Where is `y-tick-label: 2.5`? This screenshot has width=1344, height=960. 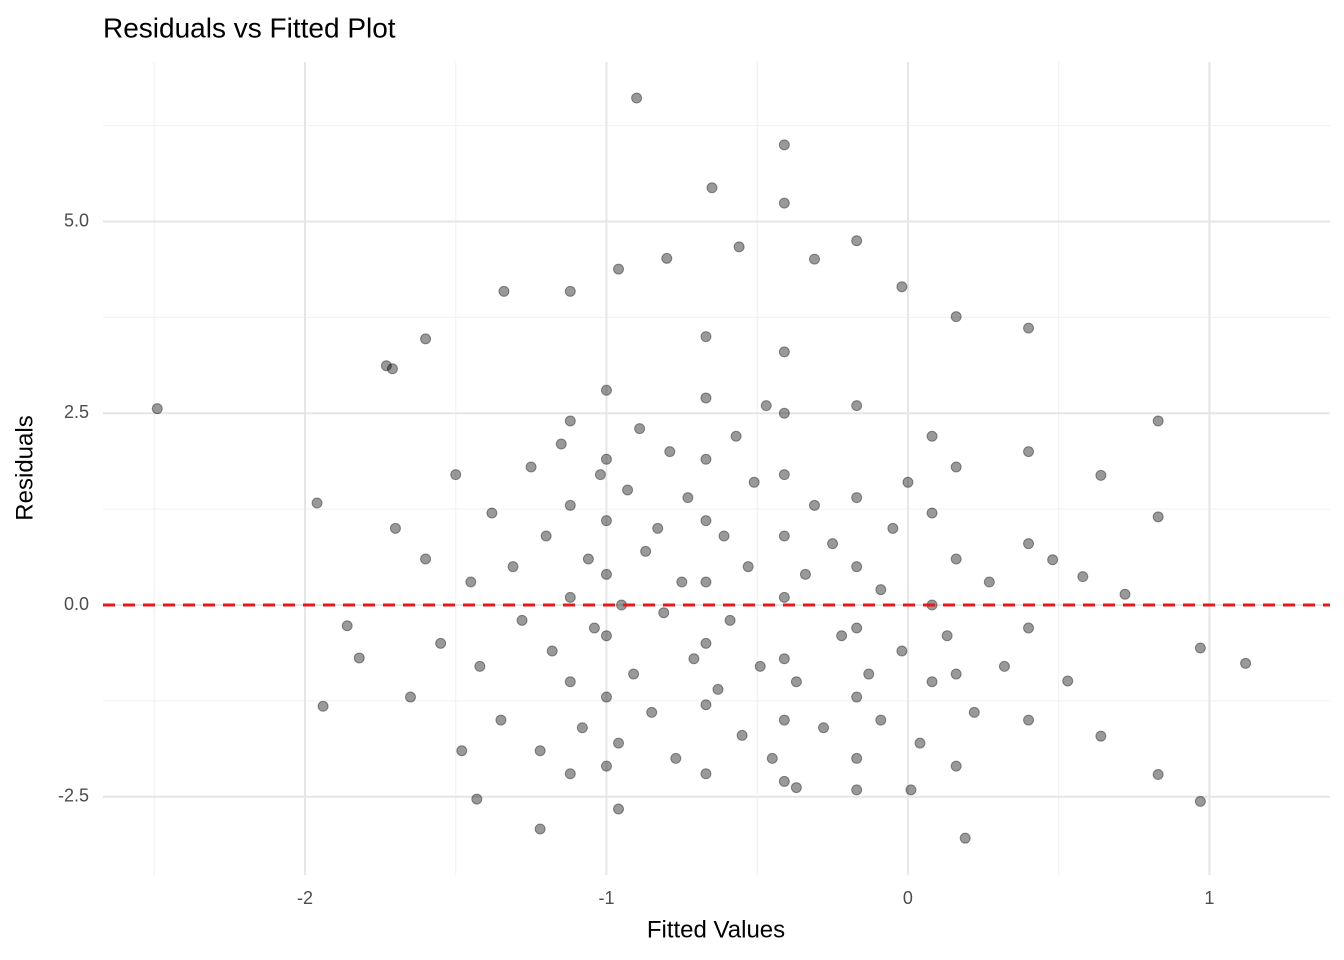 y-tick-label: 2.5 is located at coordinates (76, 412).